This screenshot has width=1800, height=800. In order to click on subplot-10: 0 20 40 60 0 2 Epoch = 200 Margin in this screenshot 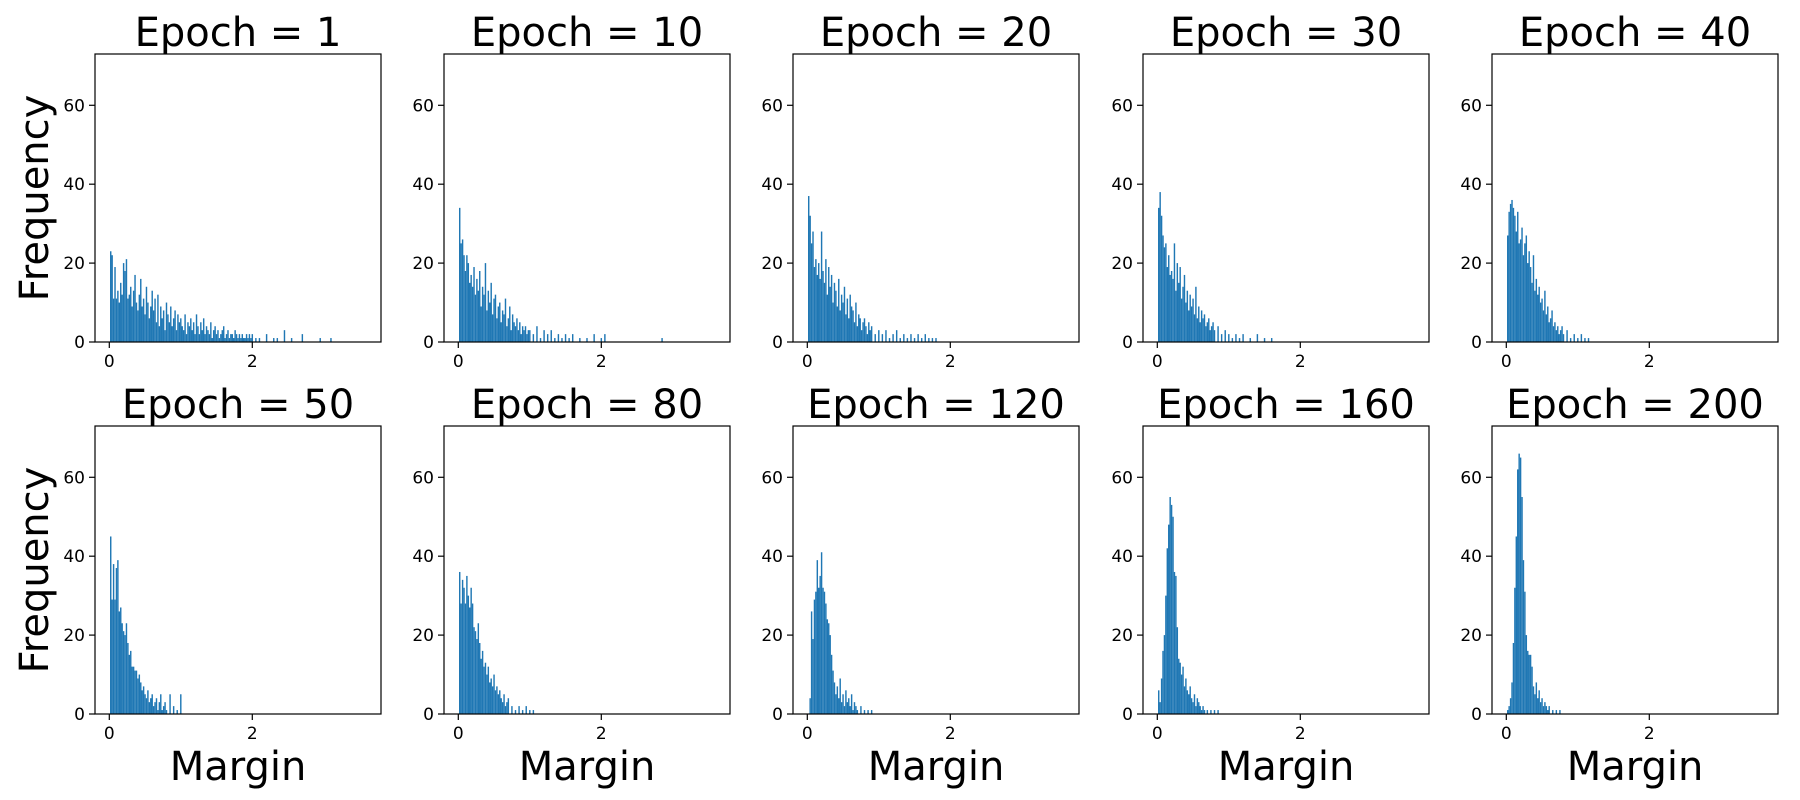, I will do `click(1619, 586)`.